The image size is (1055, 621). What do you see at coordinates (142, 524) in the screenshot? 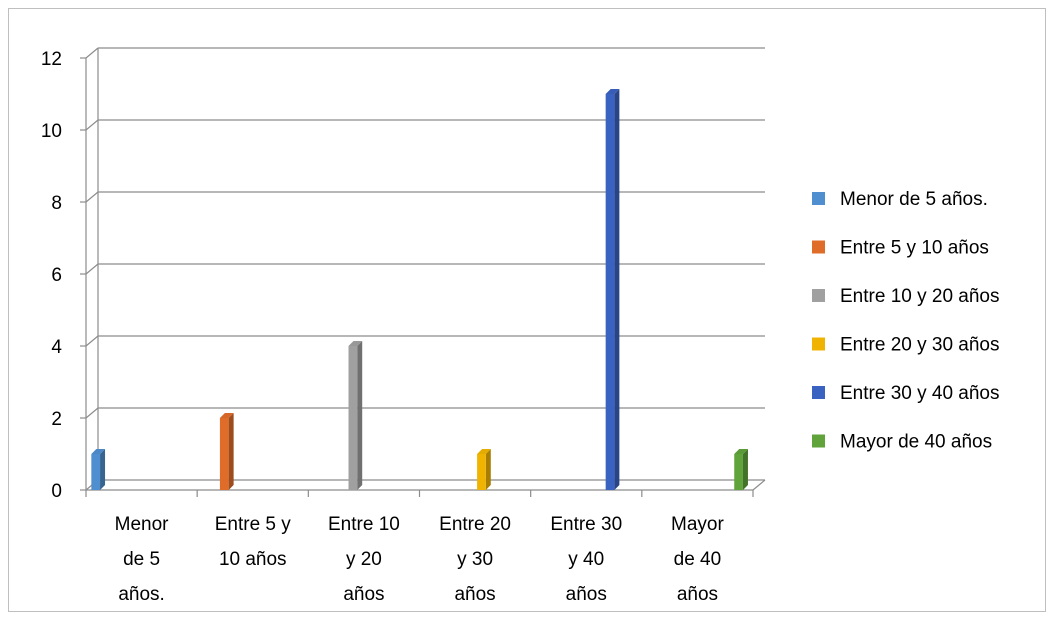
I see `category-label: Menor` at bounding box center [142, 524].